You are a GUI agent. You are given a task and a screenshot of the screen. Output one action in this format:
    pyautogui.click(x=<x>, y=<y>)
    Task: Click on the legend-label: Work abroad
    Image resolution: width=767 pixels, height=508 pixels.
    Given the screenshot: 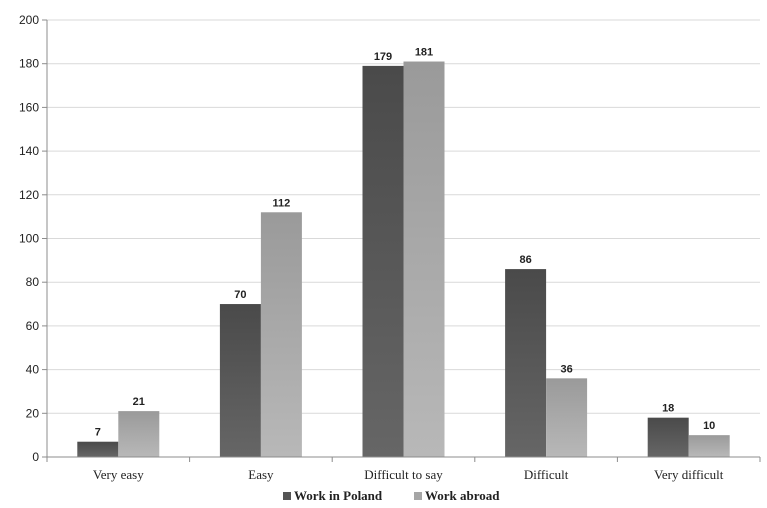 What is the action you would take?
    pyautogui.click(x=462, y=495)
    